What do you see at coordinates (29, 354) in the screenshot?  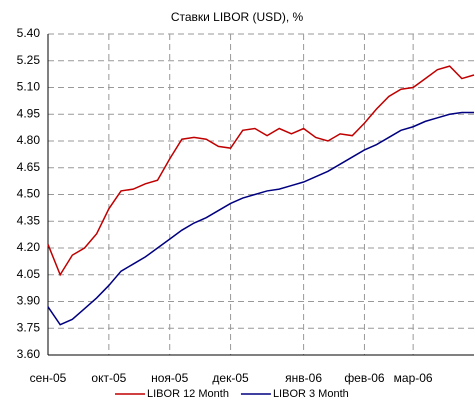 I see `y-tick-label: 3.60` at bounding box center [29, 354].